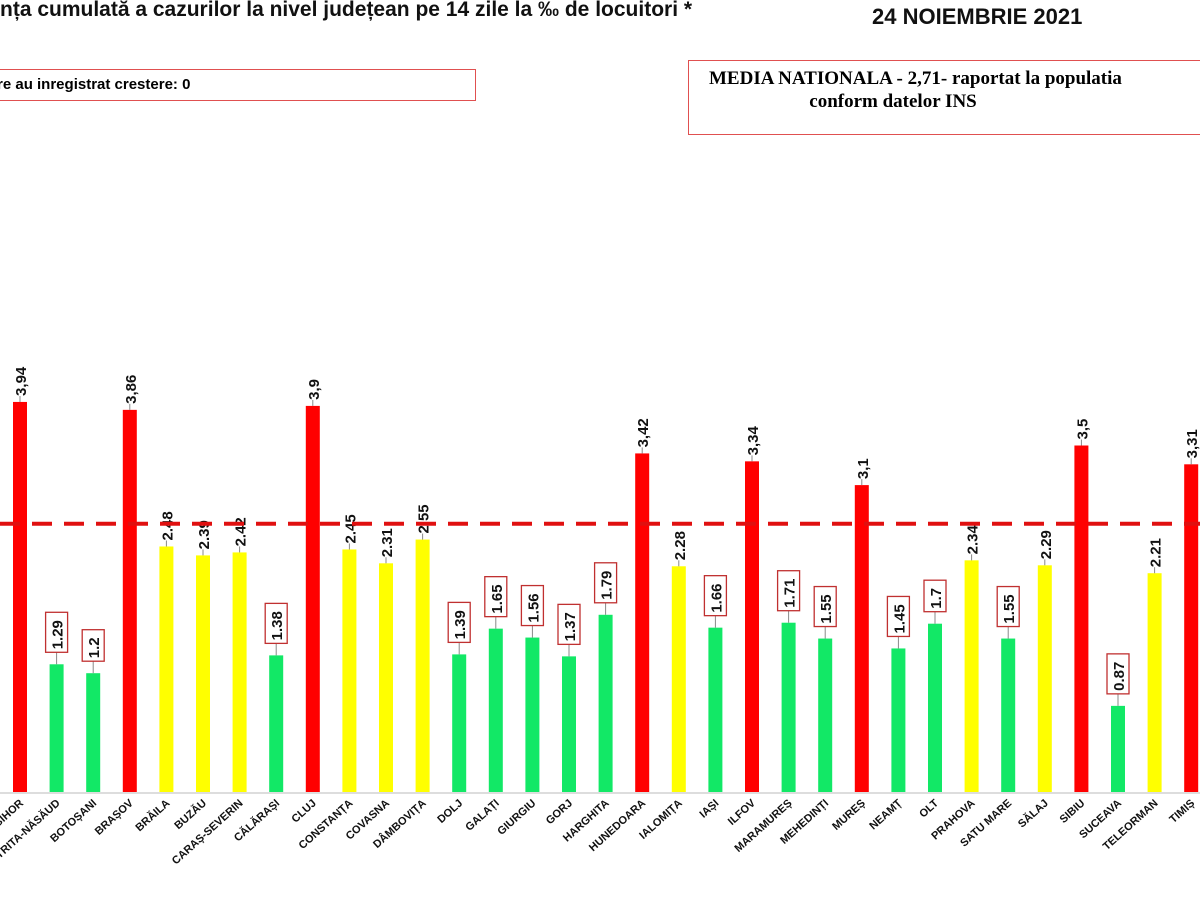 Image resolution: width=1200 pixels, height=900 pixels. I want to click on data-label: 2.39, so click(204, 534).